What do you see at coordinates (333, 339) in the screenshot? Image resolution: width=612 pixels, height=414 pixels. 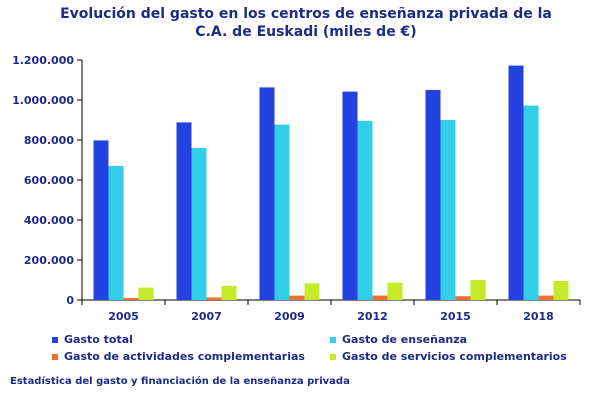 I see `legend-swatch-gasto-ensenanza` at bounding box center [333, 339].